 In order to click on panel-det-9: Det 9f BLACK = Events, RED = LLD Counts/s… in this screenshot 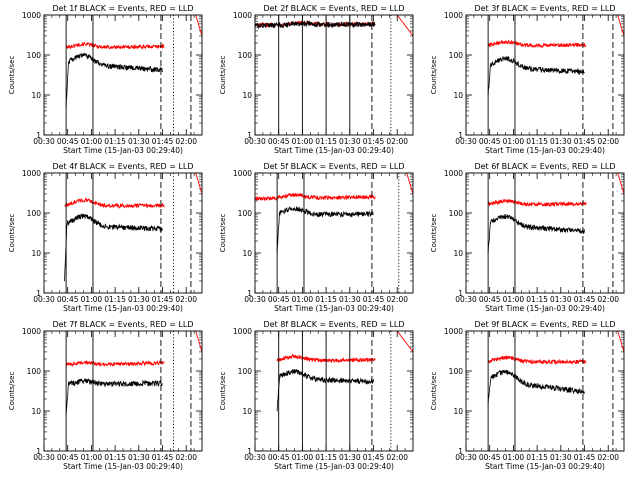, I will do `click(527, 395)`.